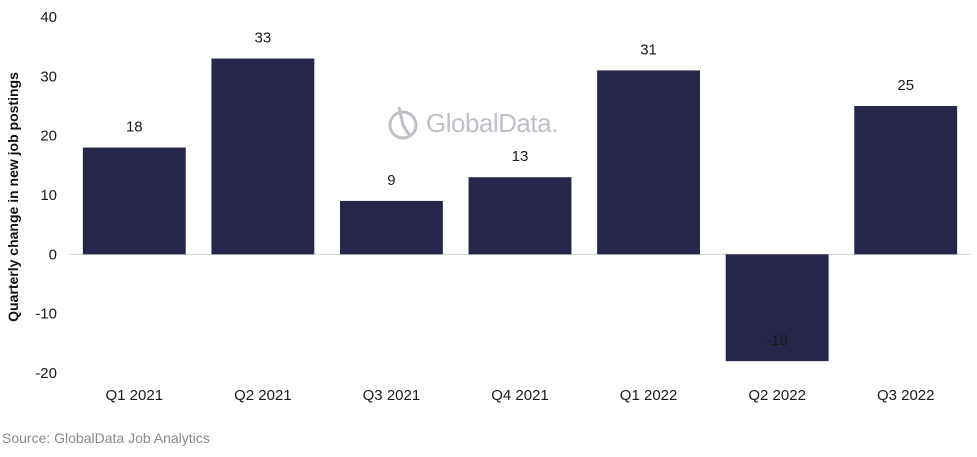 The width and height of the screenshot is (977, 457). I want to click on x-tick-label: Q2 2021, so click(263, 395).